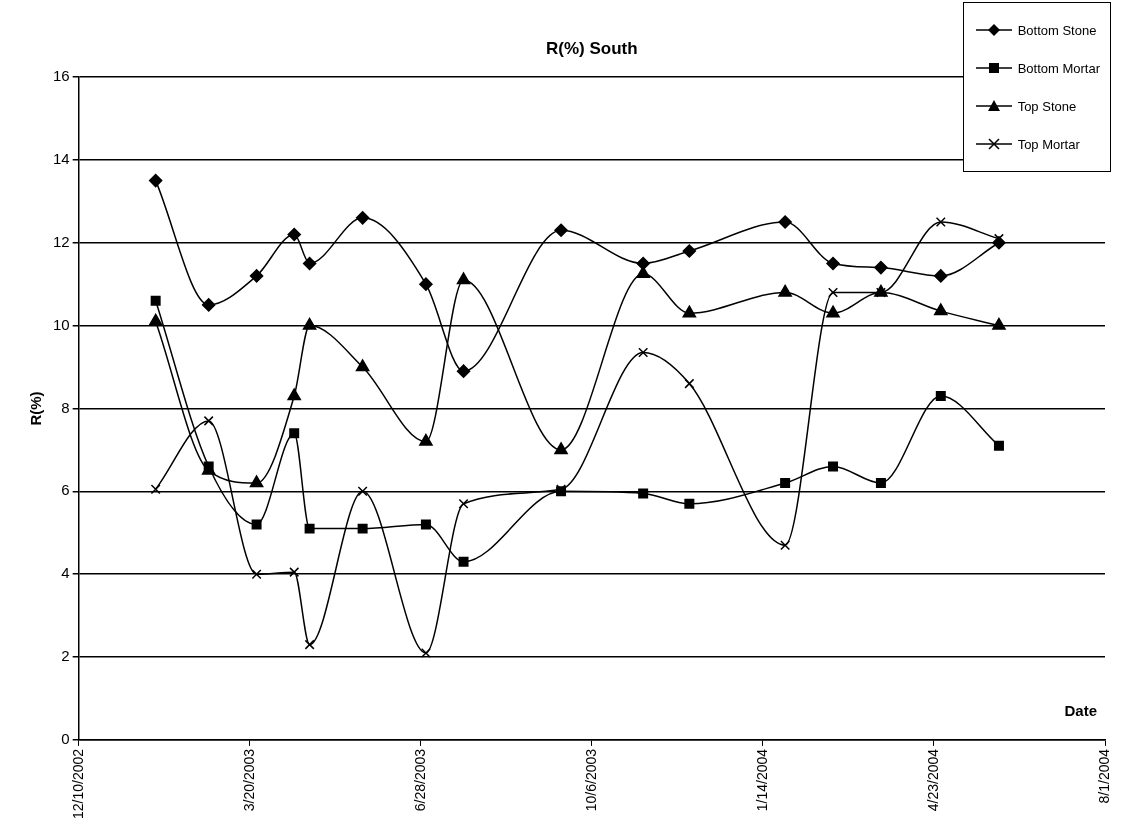  Describe the element at coordinates (419, 780) in the screenshot. I see `x-tick-label: 6/28/2003` at that location.